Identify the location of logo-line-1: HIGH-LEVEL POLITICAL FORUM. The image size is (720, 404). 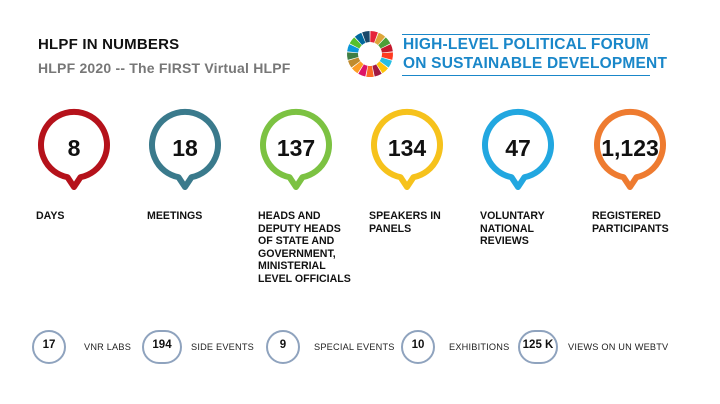
(526, 44).